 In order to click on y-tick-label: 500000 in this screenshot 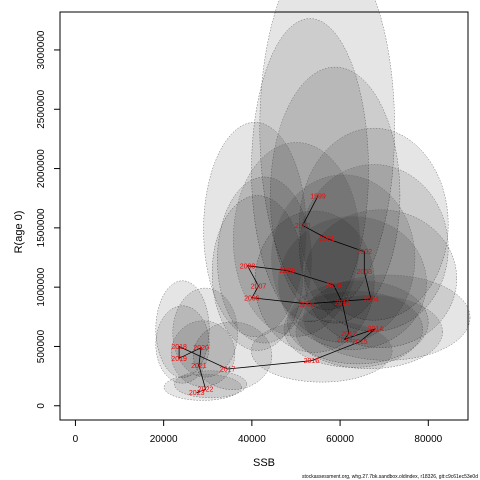, I will do `click(41, 346)`.